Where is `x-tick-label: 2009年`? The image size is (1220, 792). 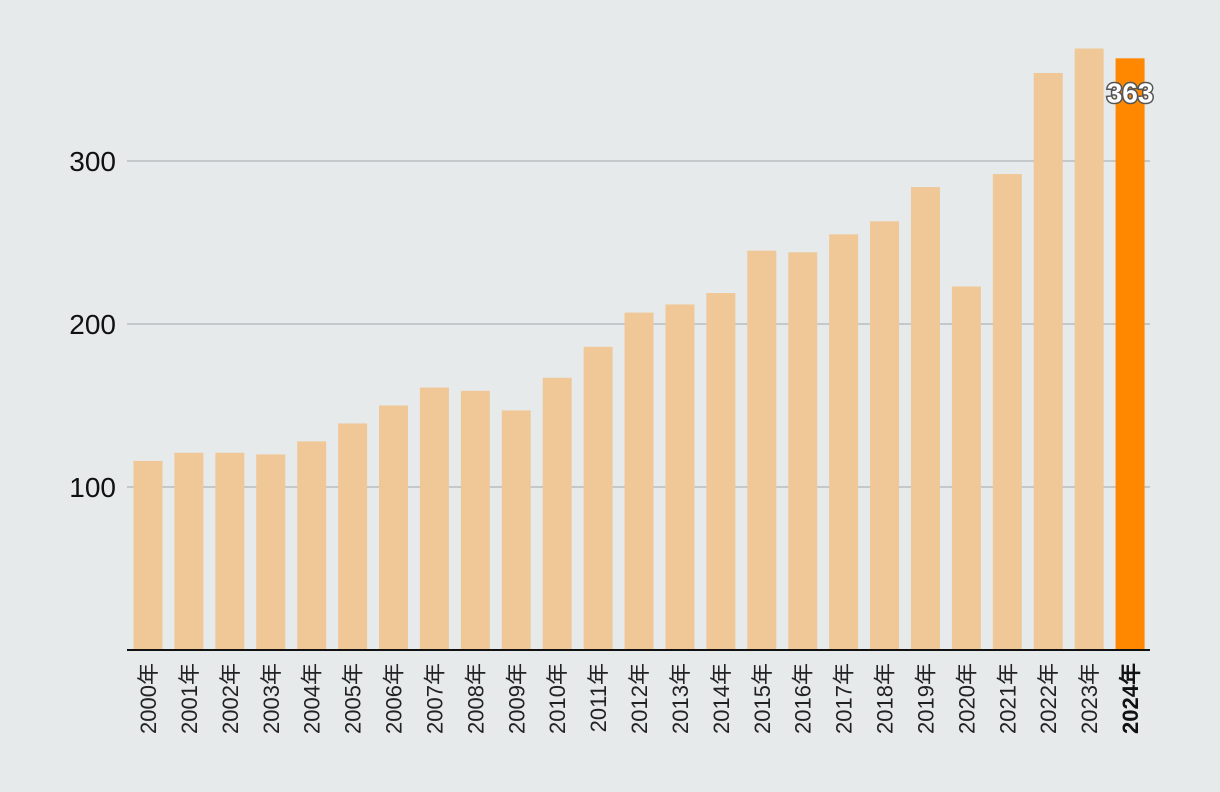 x-tick-label: 2009年 is located at coordinates (516, 698).